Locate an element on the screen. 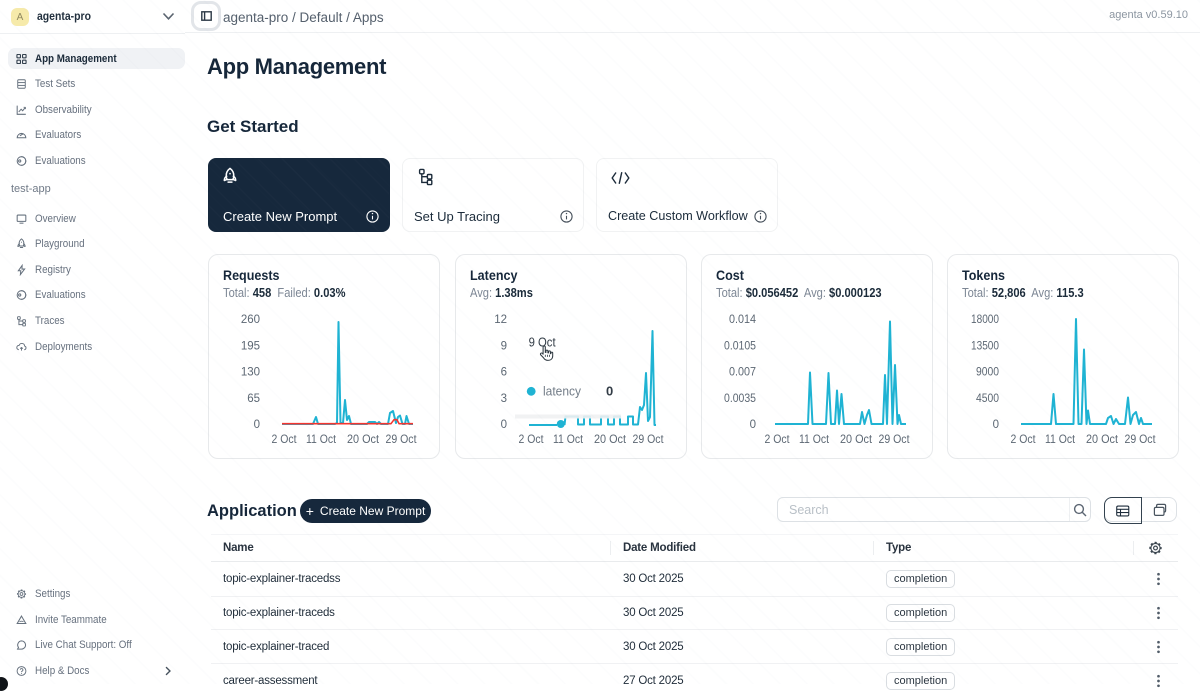 This screenshot has height=698, width=1200. svg-text: 0.0105 is located at coordinates (740, 346).